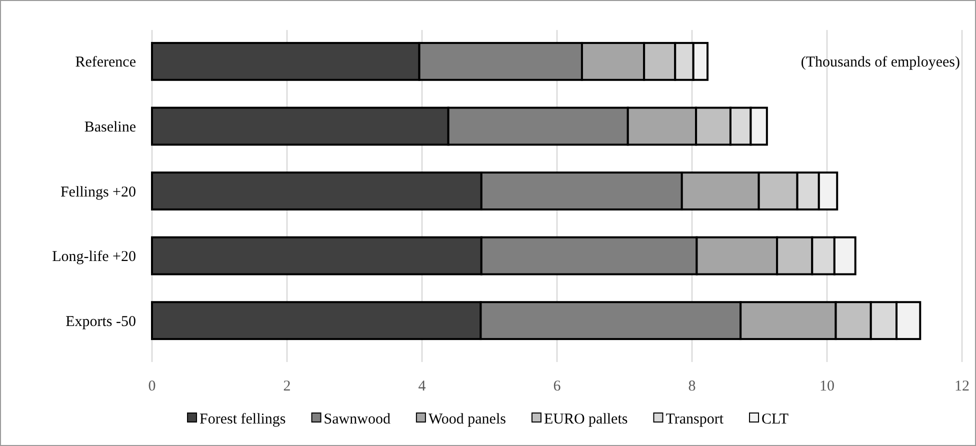 This screenshot has width=976, height=446. What do you see at coordinates (110, 127) in the screenshot?
I see `y-tick-label: Baseline` at bounding box center [110, 127].